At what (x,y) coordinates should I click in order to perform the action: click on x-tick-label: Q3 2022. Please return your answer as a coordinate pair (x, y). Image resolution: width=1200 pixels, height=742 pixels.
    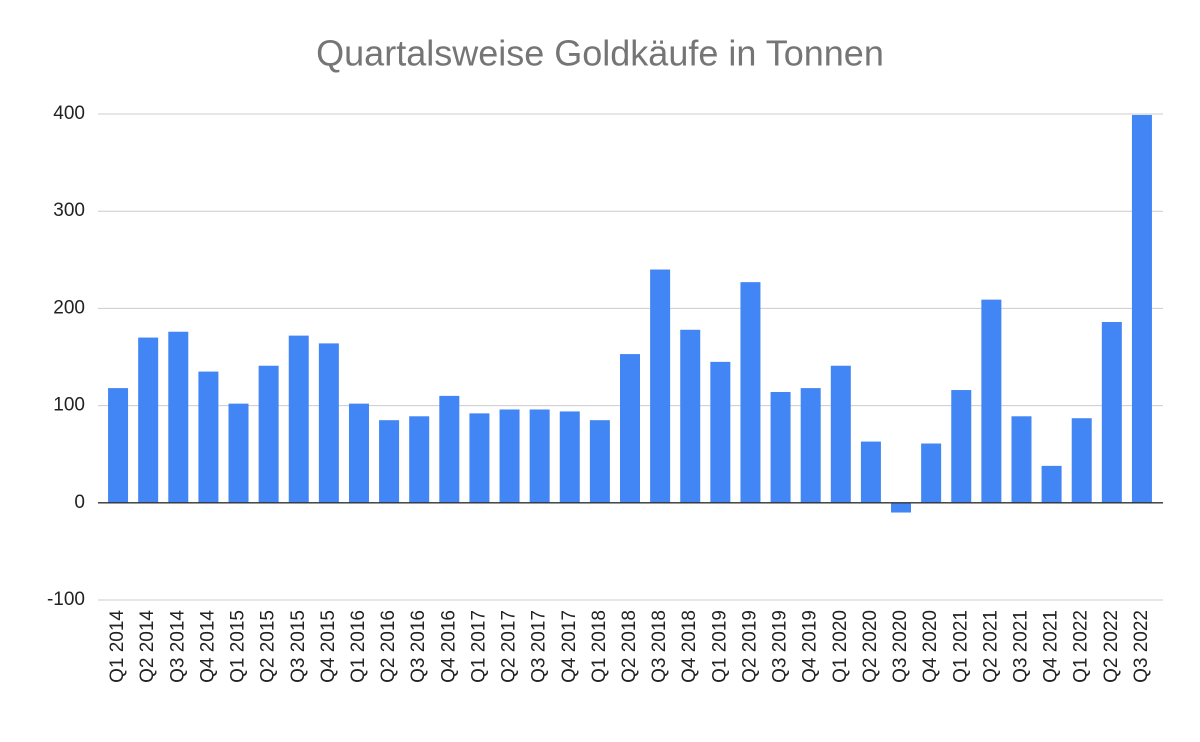
    Looking at the image, I should click on (1141, 646).